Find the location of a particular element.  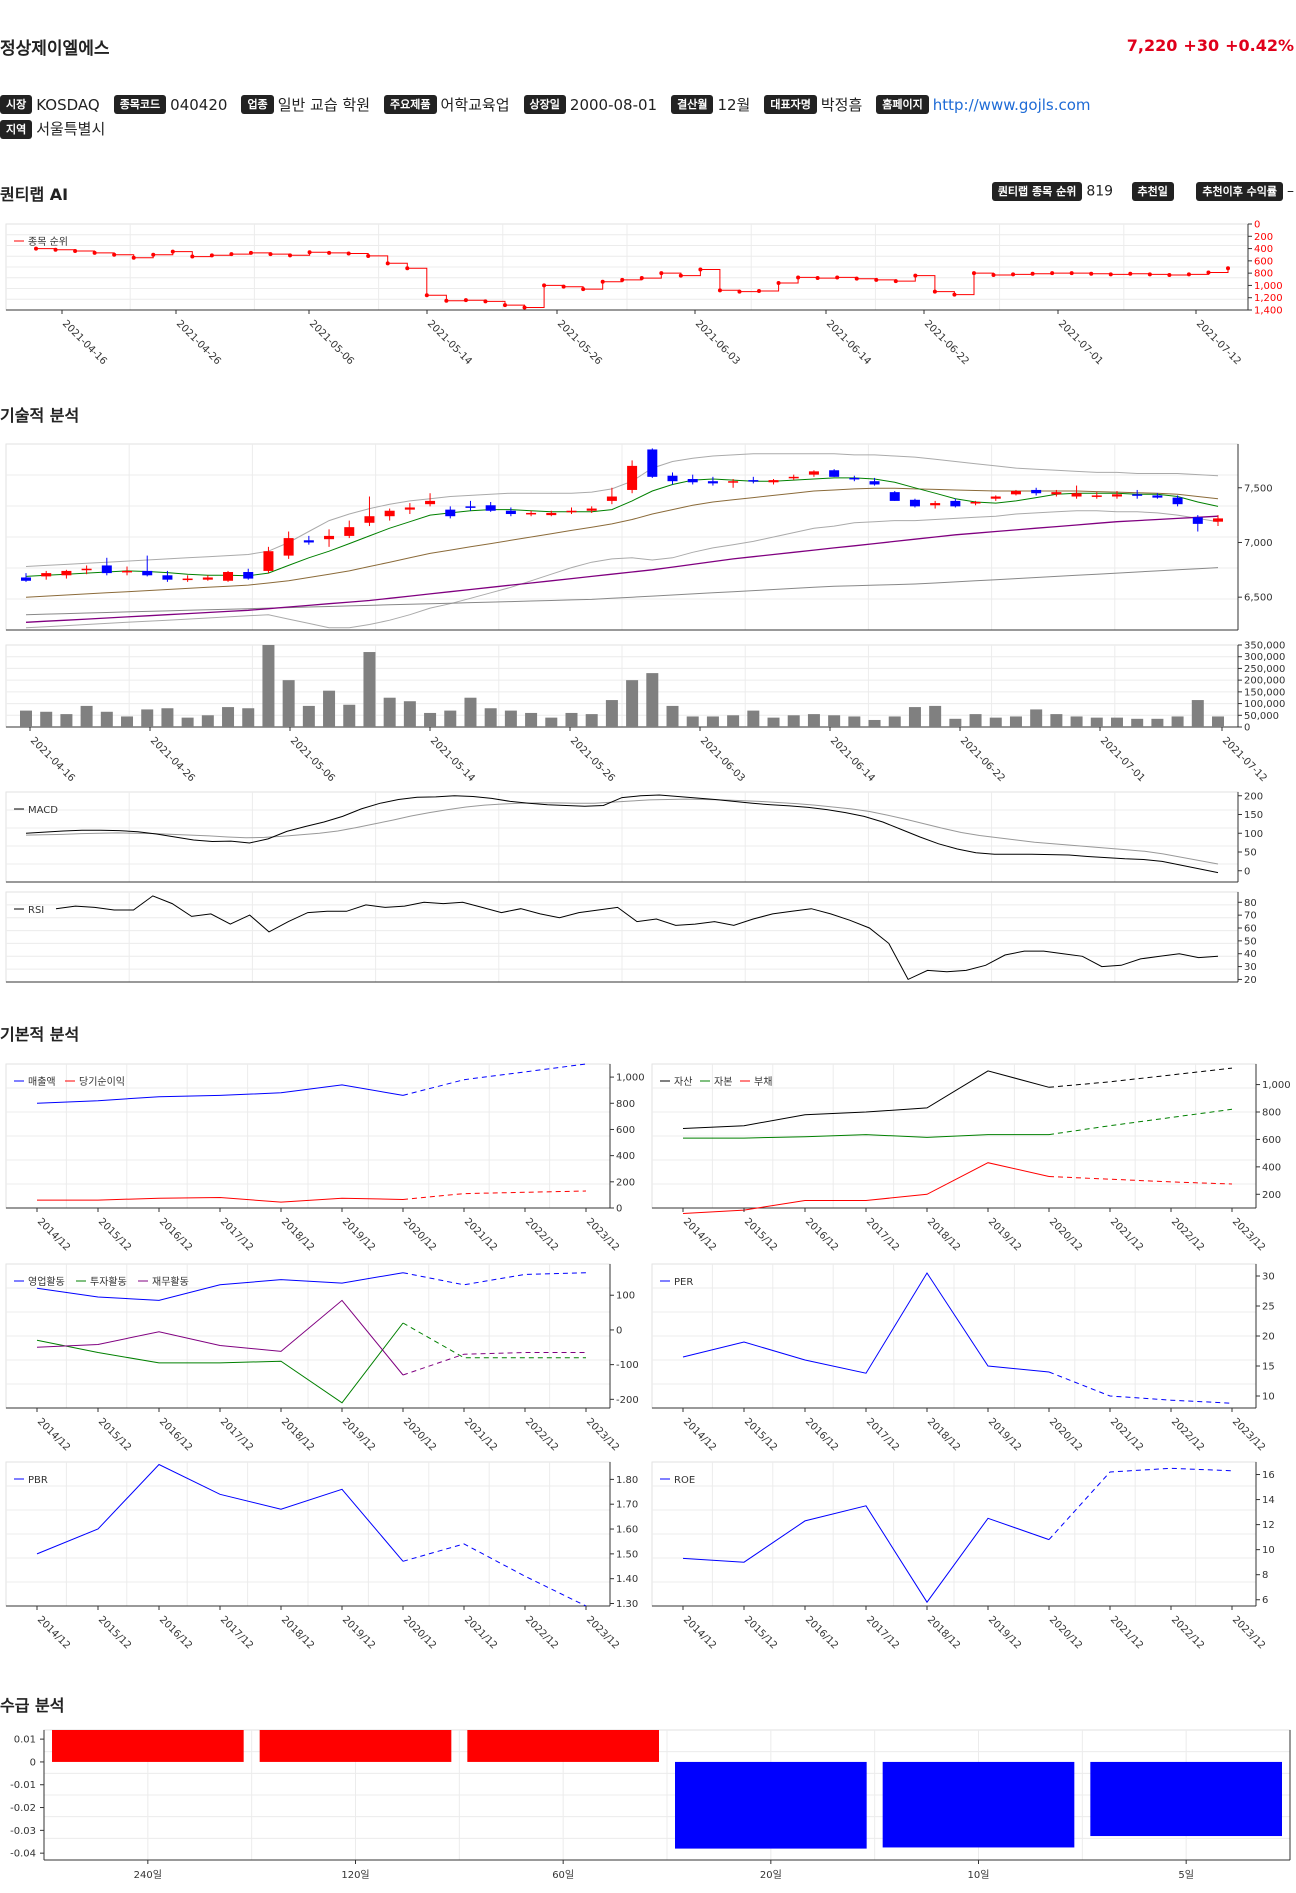

x-tick-label: 2020/12 is located at coordinates (1065, 1632).